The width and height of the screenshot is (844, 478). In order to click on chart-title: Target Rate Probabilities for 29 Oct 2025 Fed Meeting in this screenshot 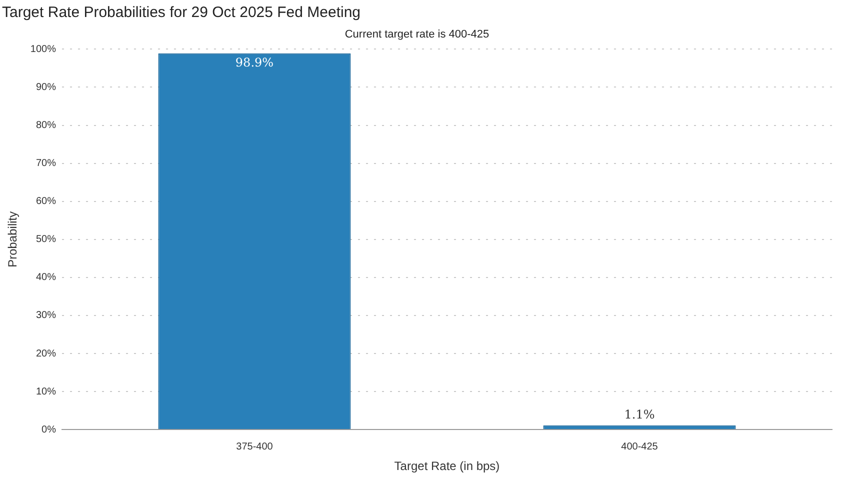, I will do `click(181, 13)`.